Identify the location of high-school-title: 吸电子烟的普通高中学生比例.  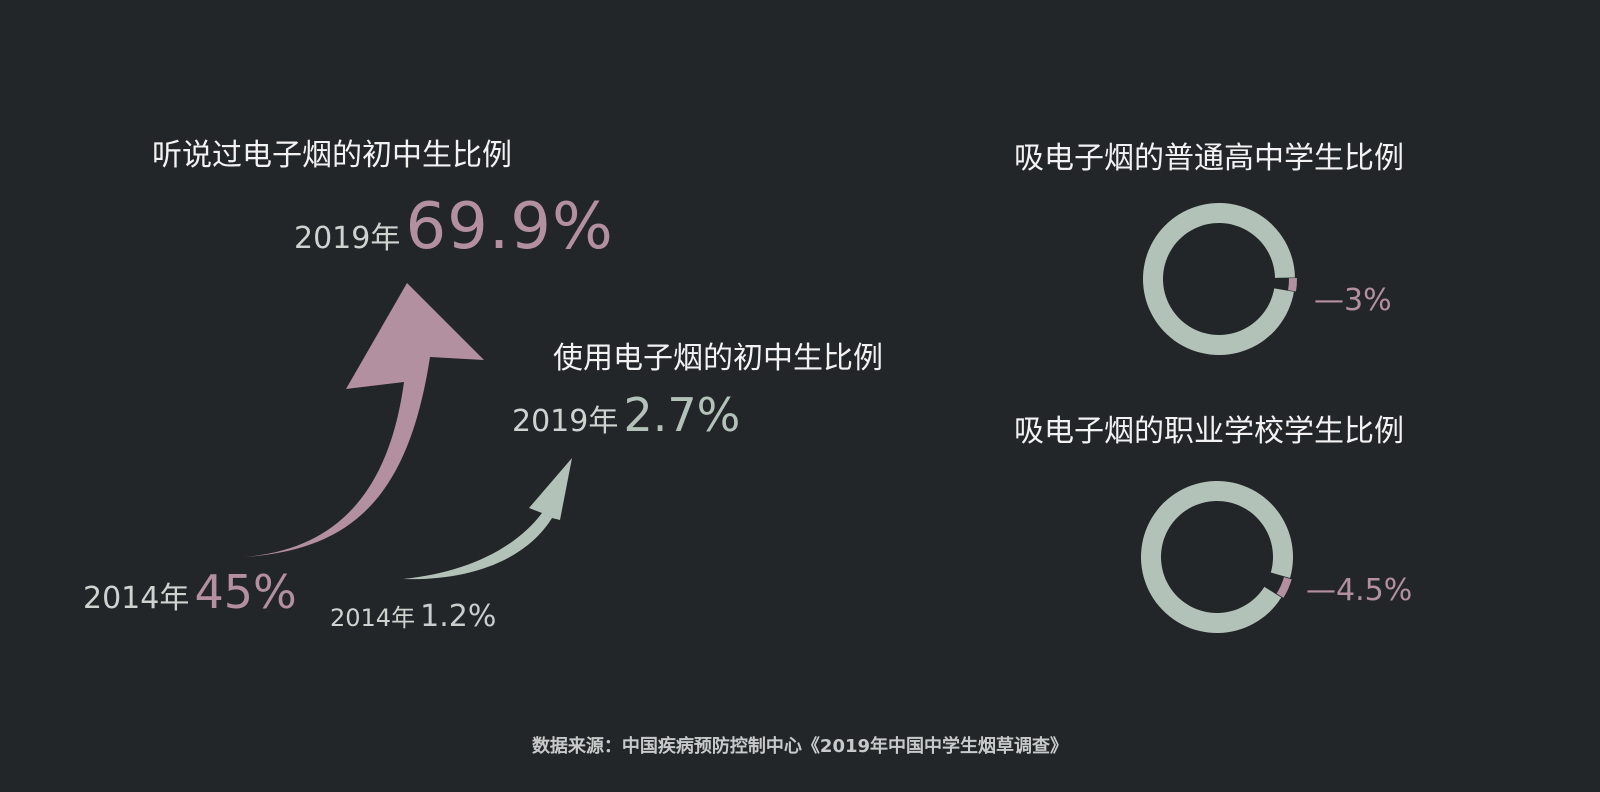
(1209, 158).